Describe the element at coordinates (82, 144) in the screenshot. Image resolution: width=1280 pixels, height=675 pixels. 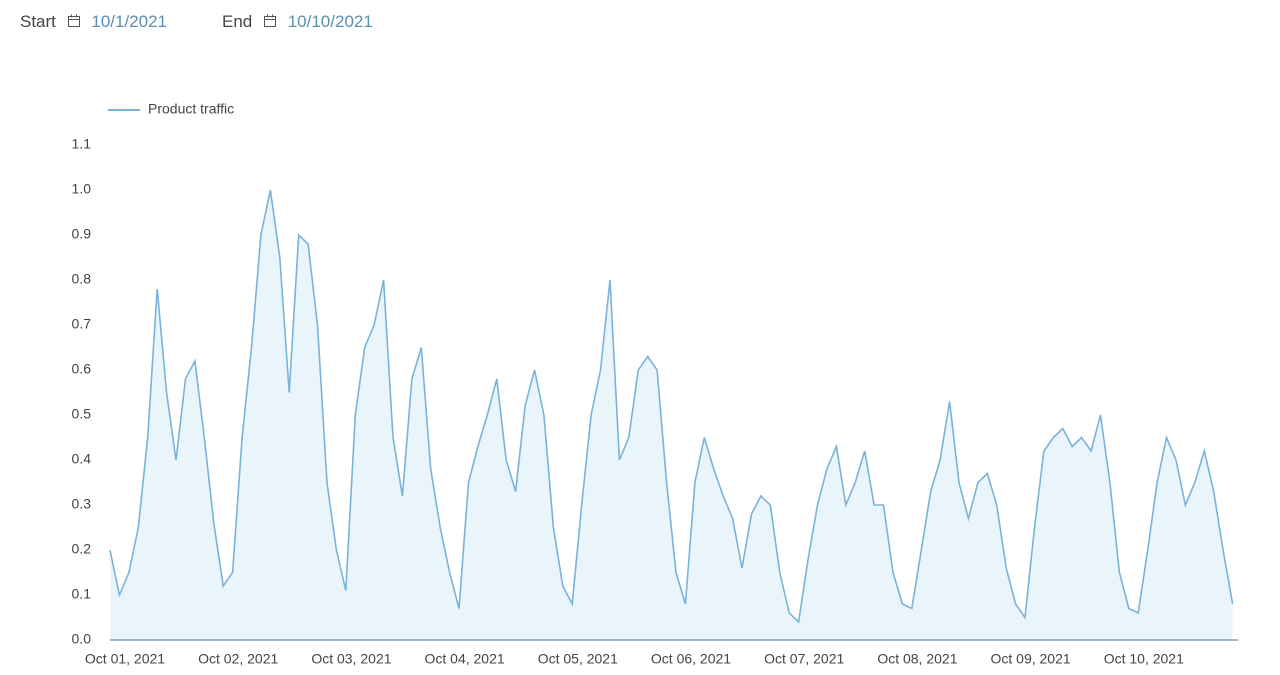
I see `y-tick-label: 1.1` at that location.